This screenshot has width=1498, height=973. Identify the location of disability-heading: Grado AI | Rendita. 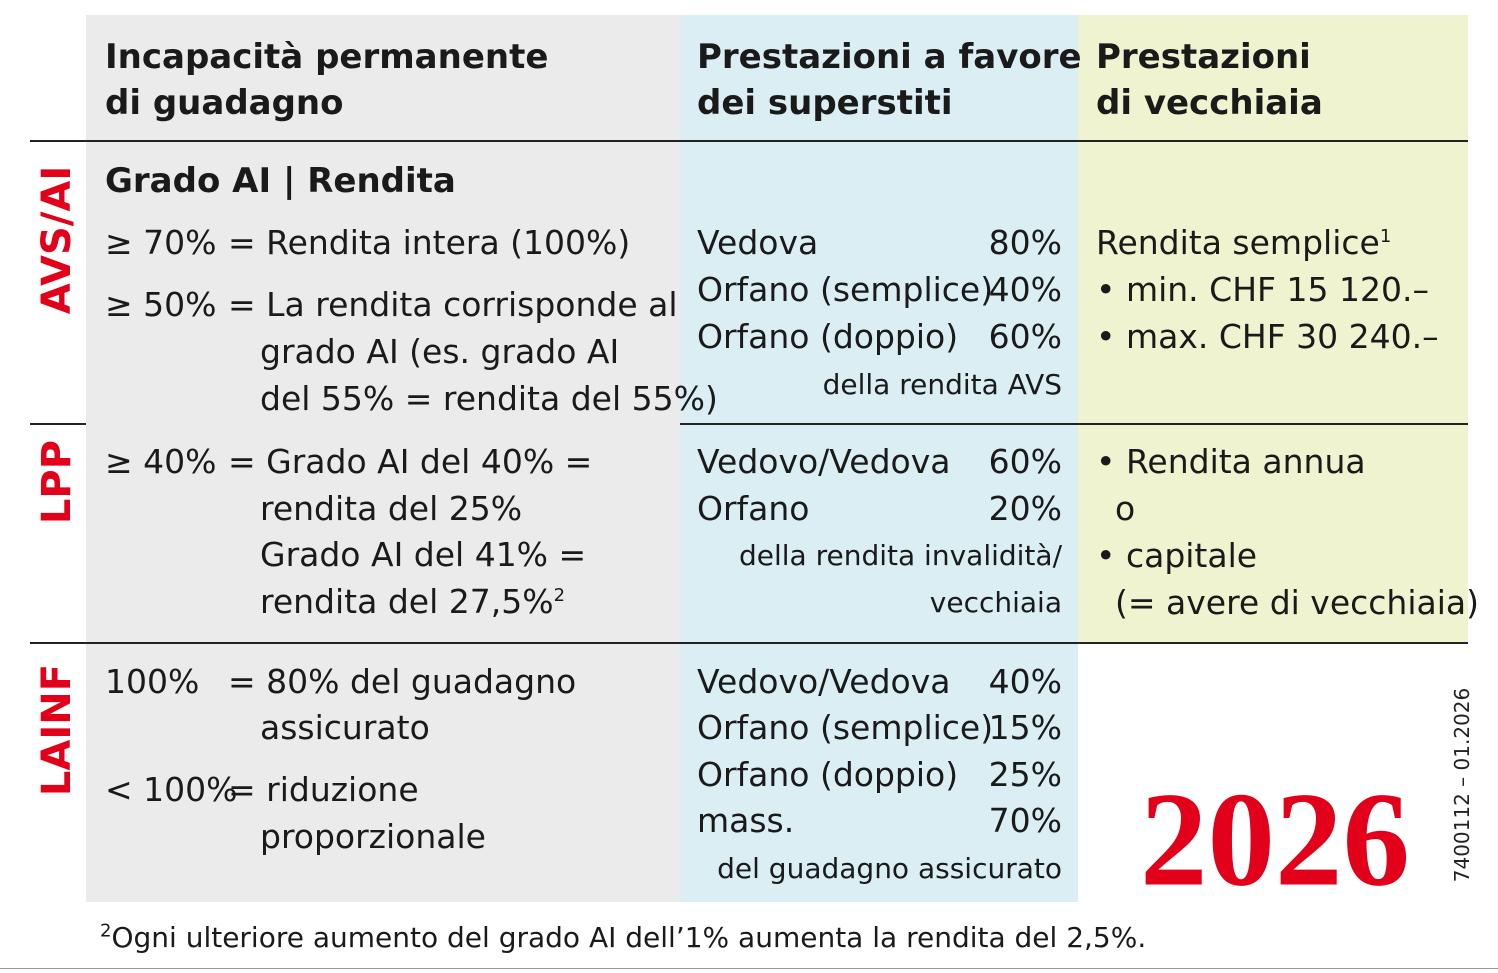
(280, 181).